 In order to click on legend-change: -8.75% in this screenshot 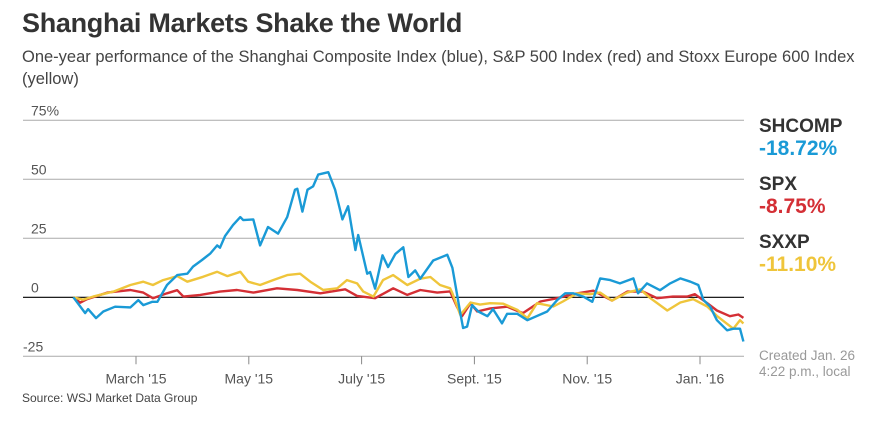, I will do `click(792, 206)`.